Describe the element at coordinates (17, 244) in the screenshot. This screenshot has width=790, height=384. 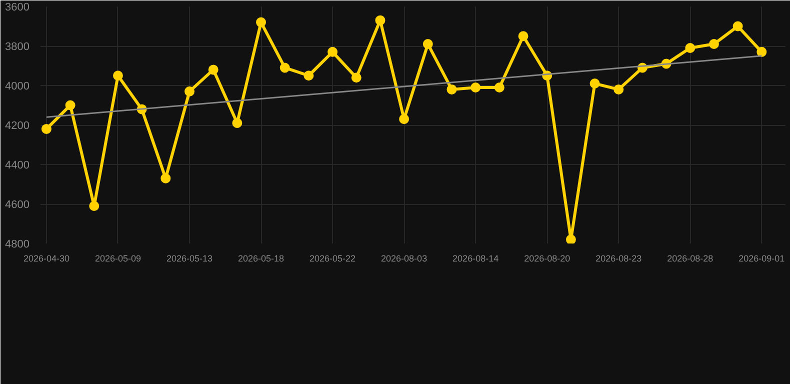
I see `y-tick-label: 4800` at that location.